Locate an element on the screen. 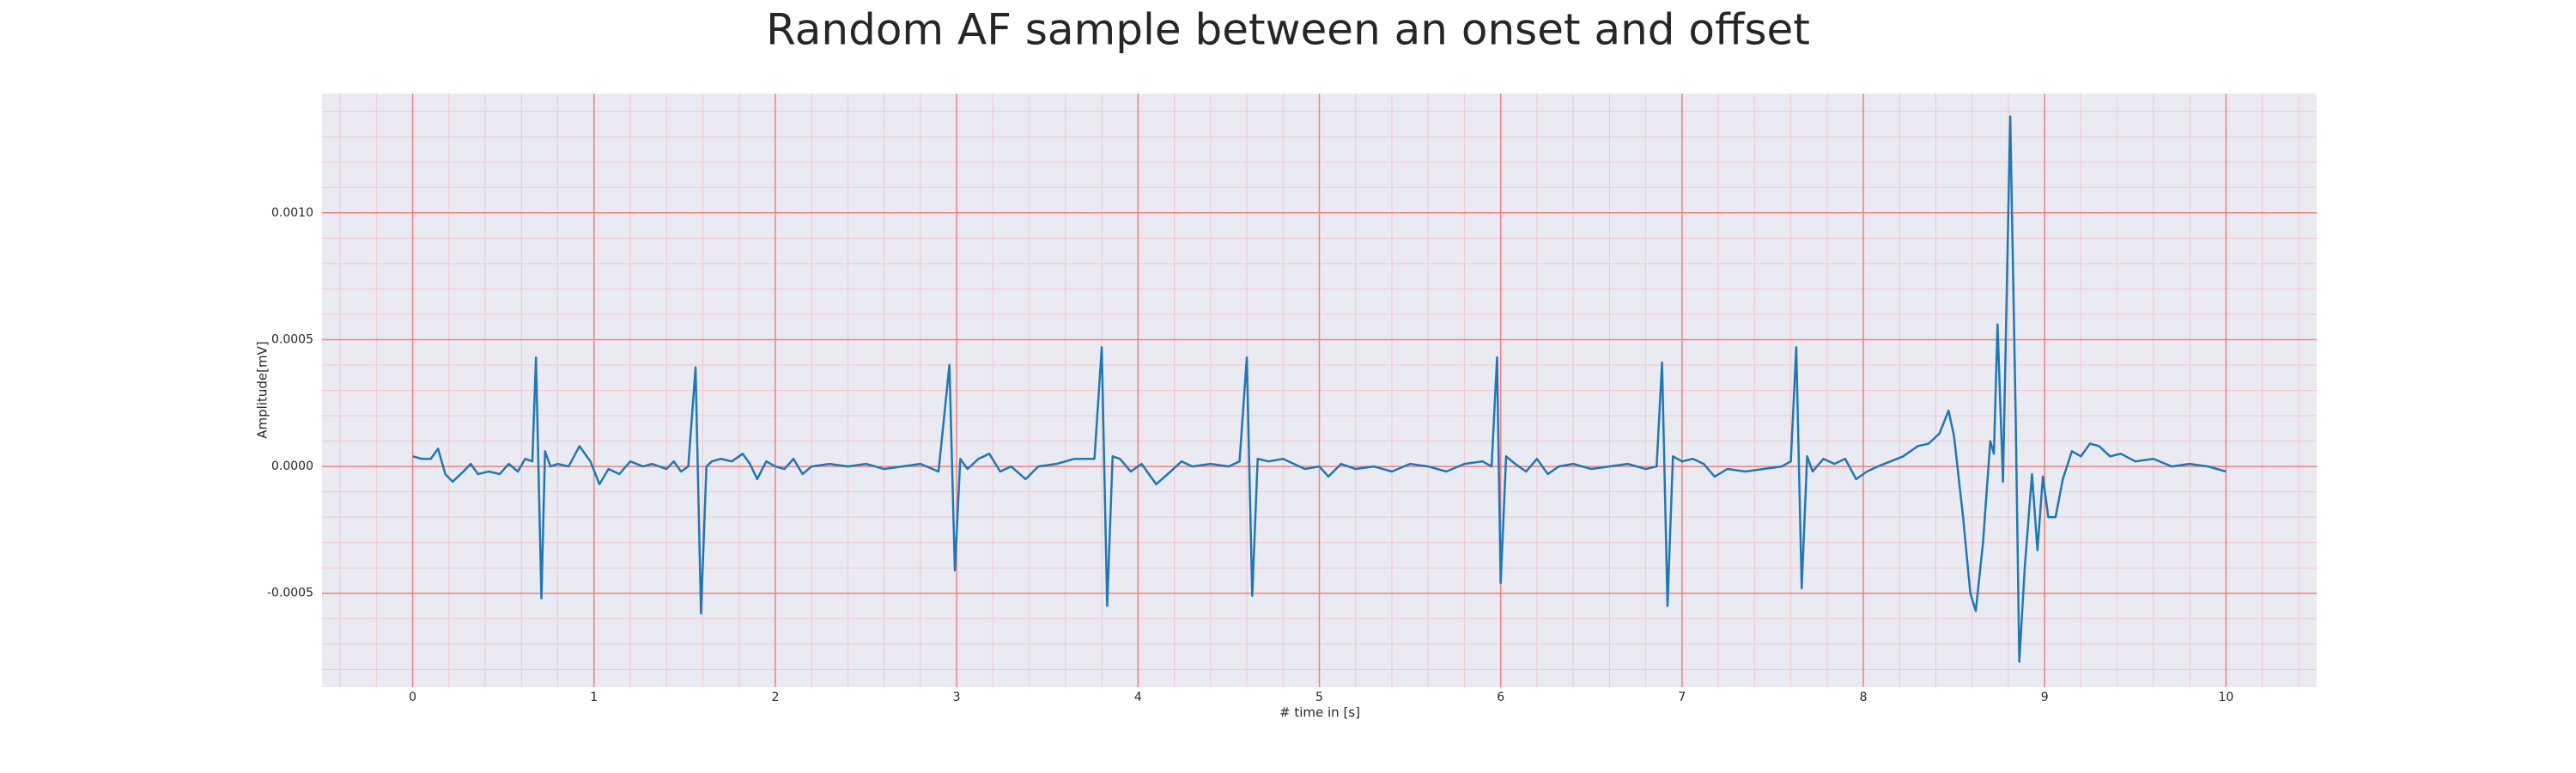 The height and width of the screenshot is (773, 2576). y-tick-label: -0.0005 is located at coordinates (290, 593).